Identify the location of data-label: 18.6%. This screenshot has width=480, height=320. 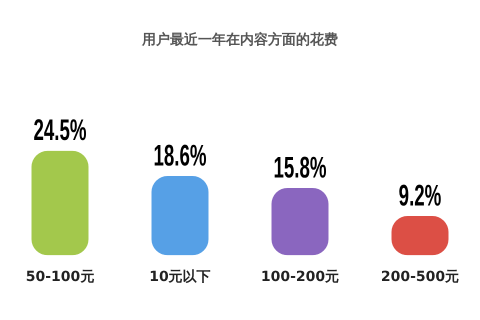
(180, 155).